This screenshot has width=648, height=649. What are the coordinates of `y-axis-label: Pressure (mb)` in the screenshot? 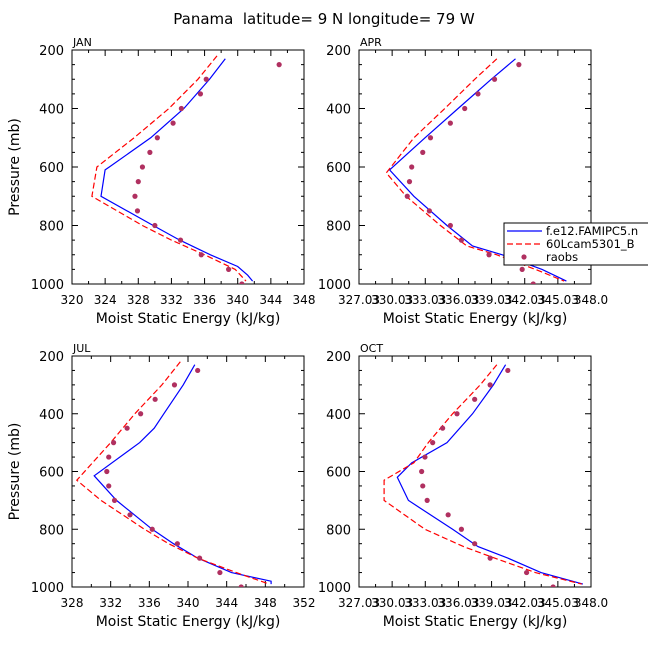 It's located at (15, 472).